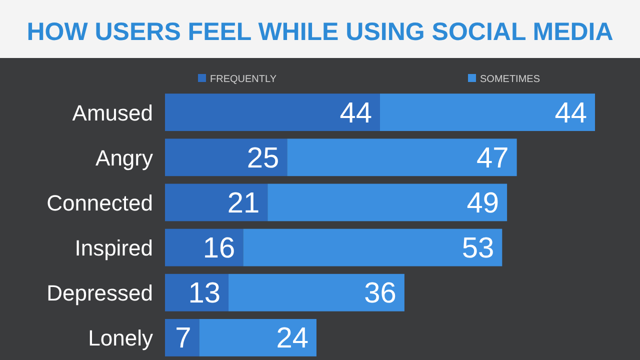  I want to click on data-label: 13, so click(204, 294).